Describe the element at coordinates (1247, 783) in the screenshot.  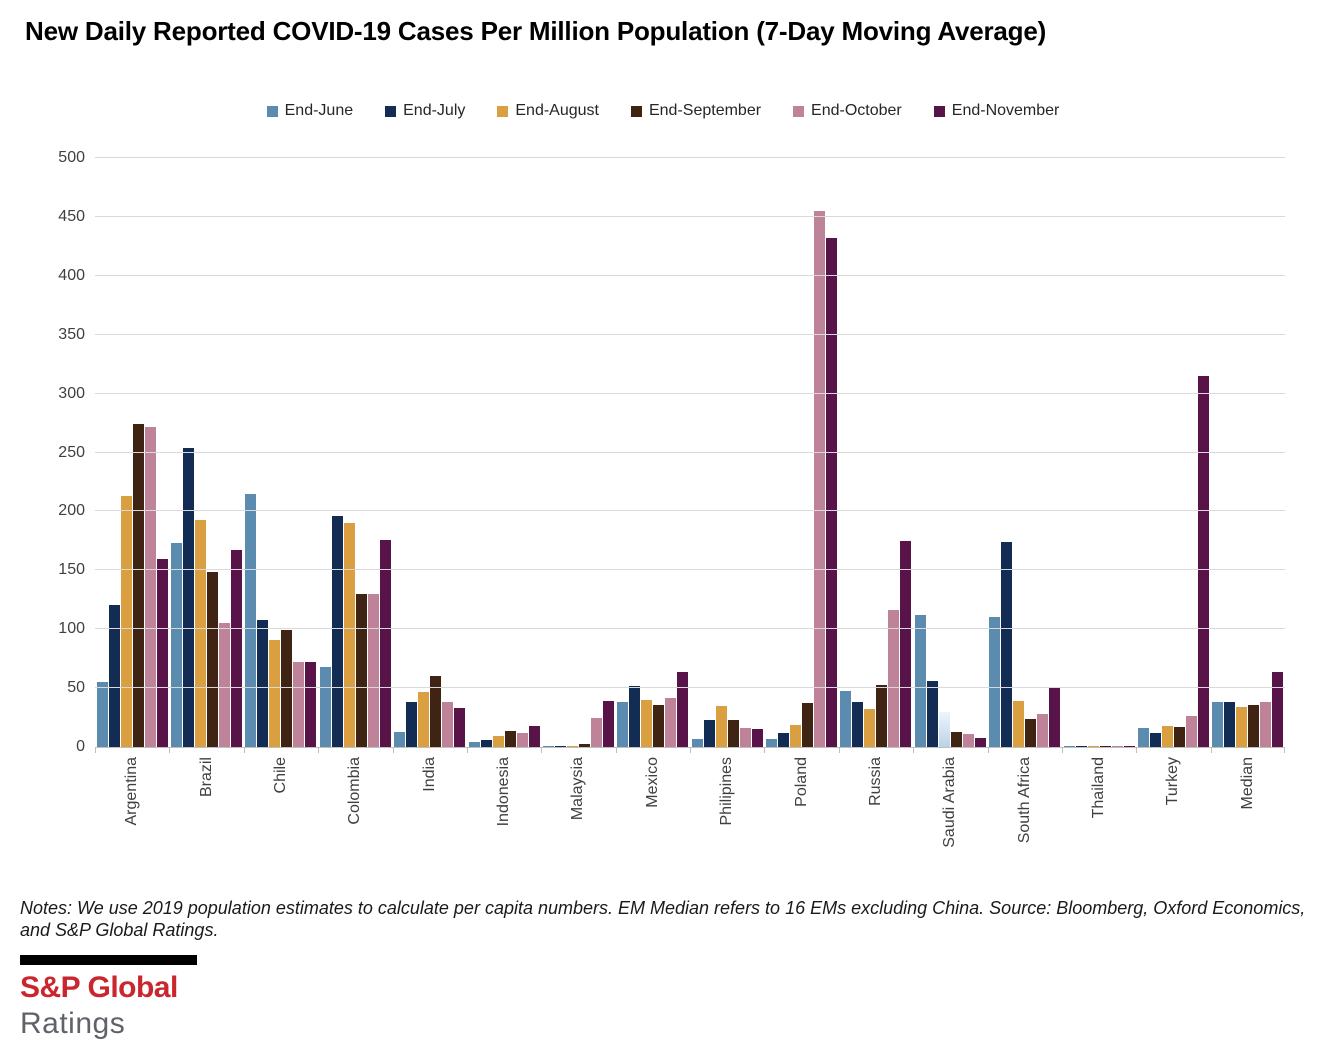
I see `x-axis-label: Median` at that location.